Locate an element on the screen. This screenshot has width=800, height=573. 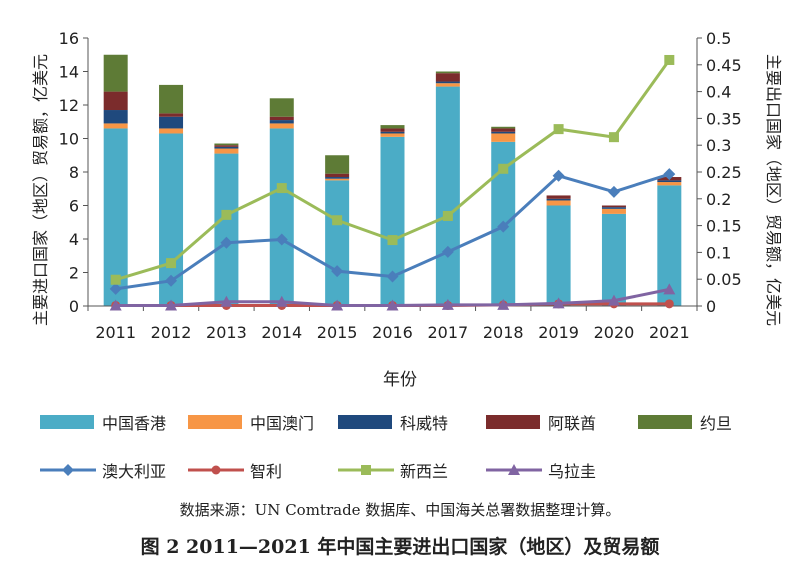
x-tick-label: 2016 is located at coordinates (392, 332).